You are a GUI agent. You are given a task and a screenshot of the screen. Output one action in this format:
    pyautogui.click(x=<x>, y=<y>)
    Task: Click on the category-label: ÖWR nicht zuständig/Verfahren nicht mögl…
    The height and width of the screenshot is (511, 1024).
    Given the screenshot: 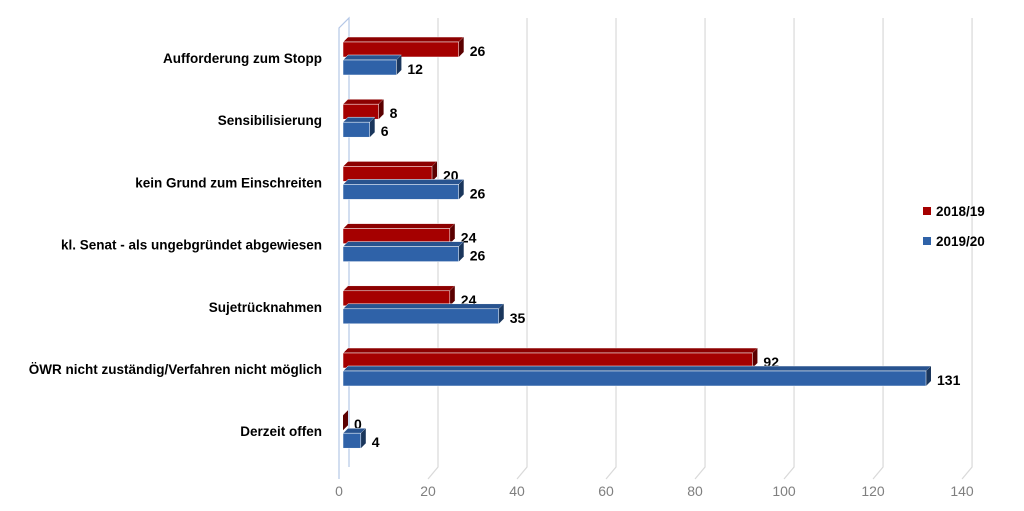 What is the action you would take?
    pyautogui.click(x=175, y=369)
    